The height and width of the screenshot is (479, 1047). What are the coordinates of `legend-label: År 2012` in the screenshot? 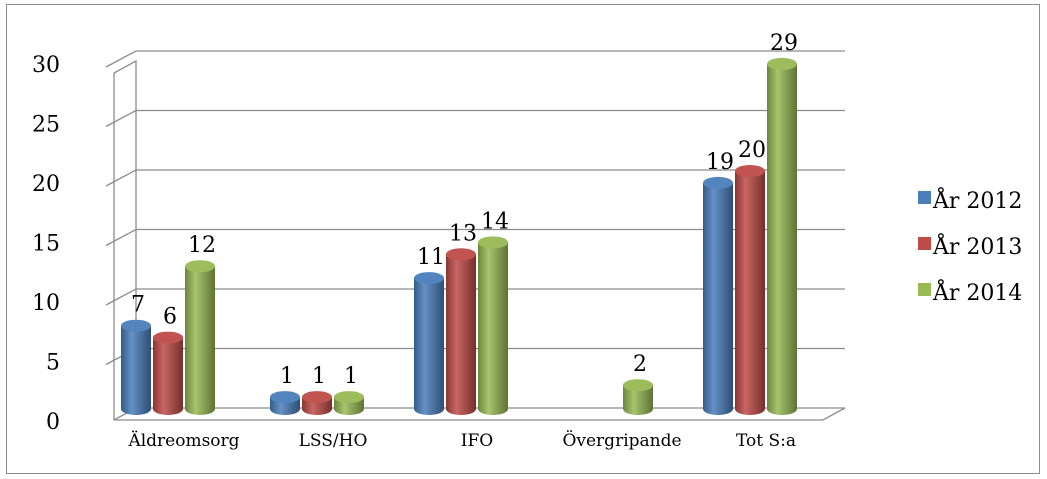 It's located at (977, 200).